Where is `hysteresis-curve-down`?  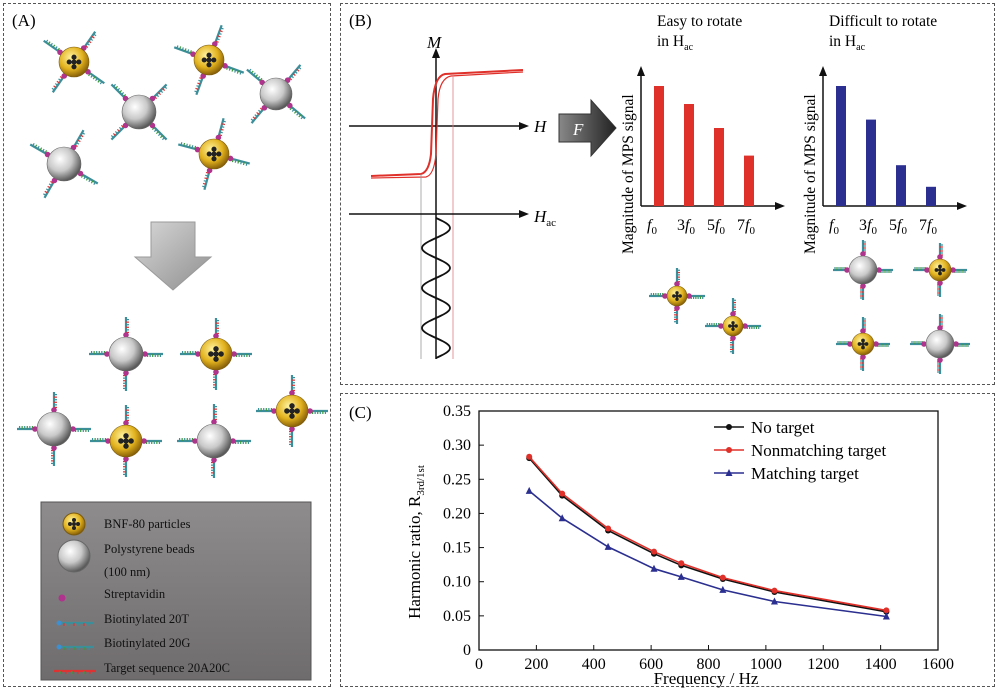 hysteresis-curve-down is located at coordinates (447, 125).